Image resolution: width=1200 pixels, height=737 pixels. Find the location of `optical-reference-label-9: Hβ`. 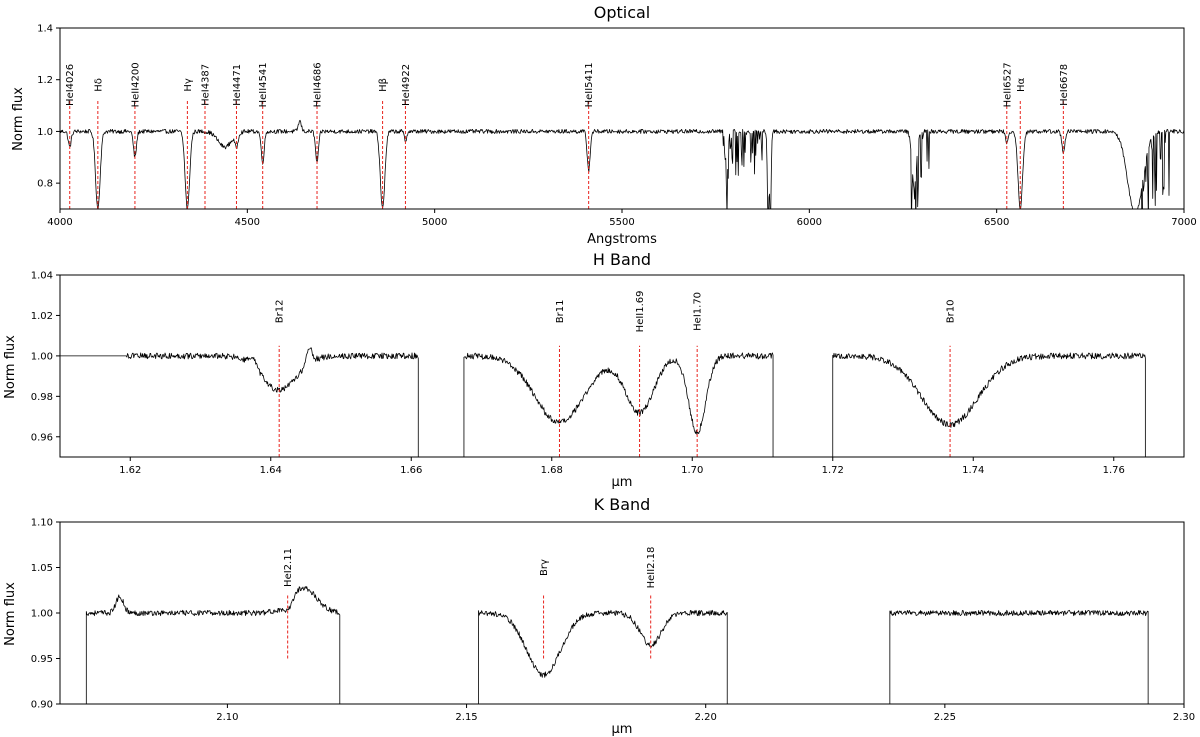

optical-reference-label-9: Hβ is located at coordinates (383, 85).